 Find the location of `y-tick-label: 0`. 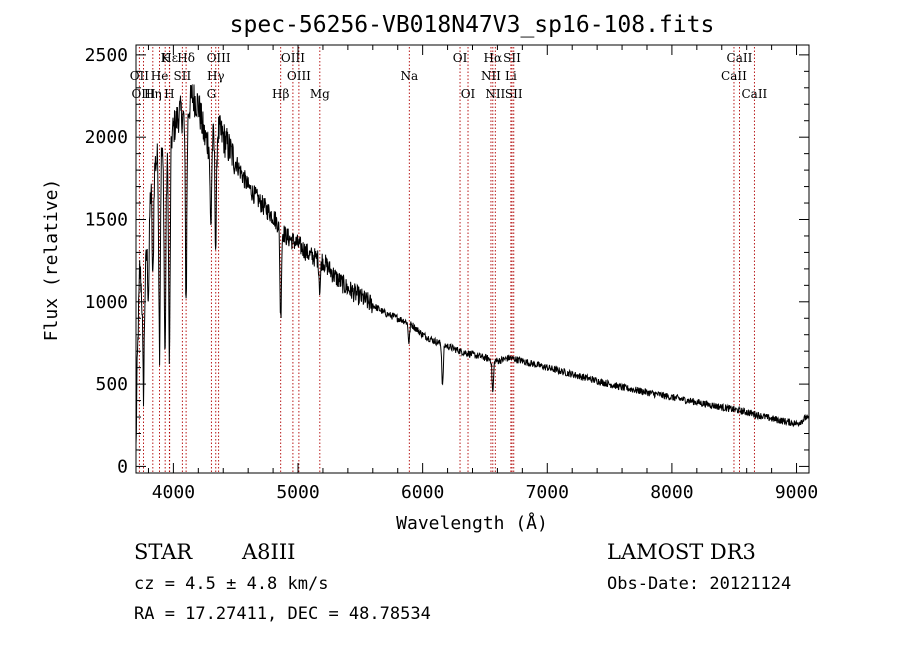

y-tick-label: 0 is located at coordinates (122, 466).